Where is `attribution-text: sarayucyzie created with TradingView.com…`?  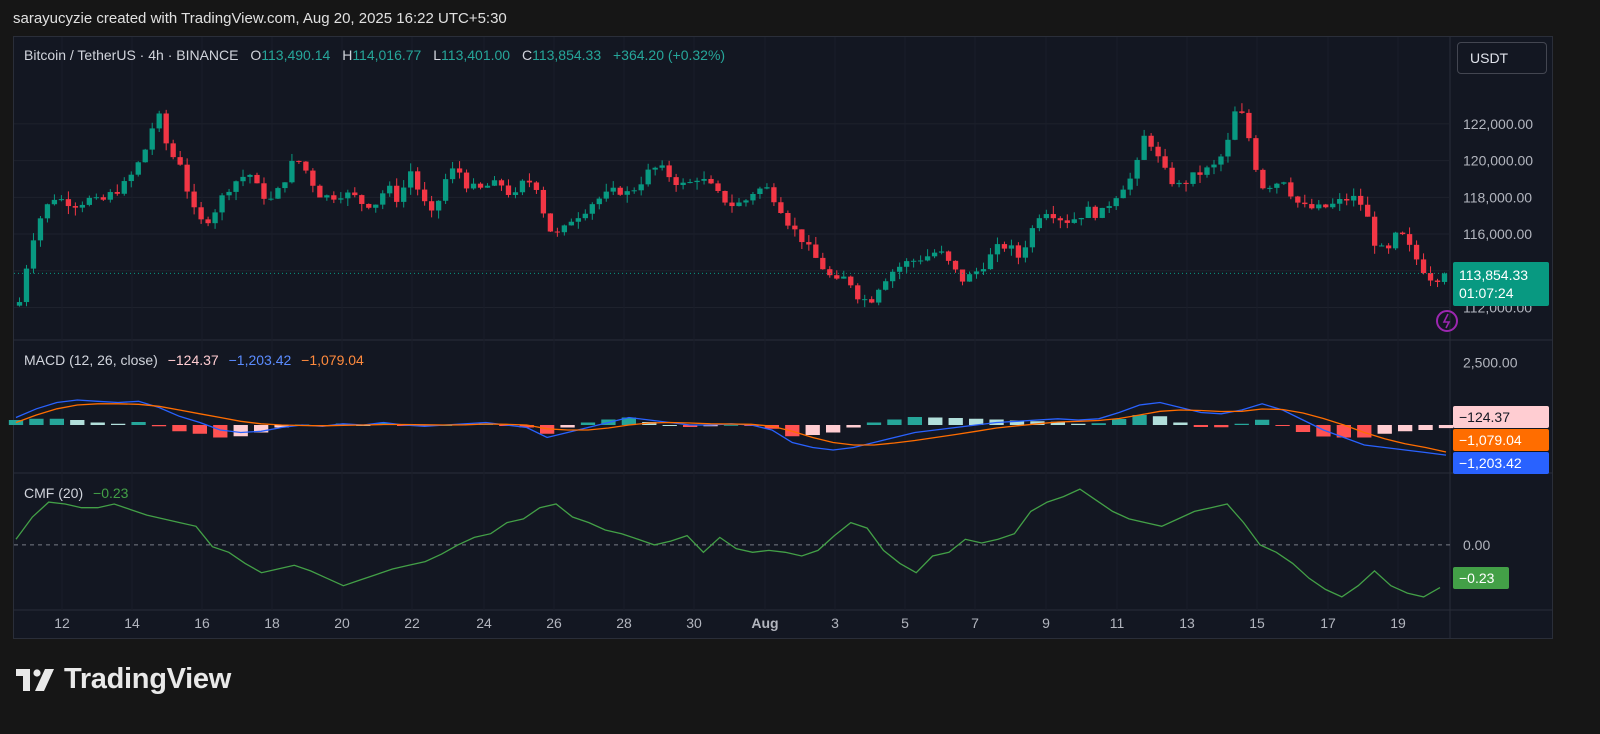 attribution-text: sarayucyzie created with TradingView.com… is located at coordinates (260, 18).